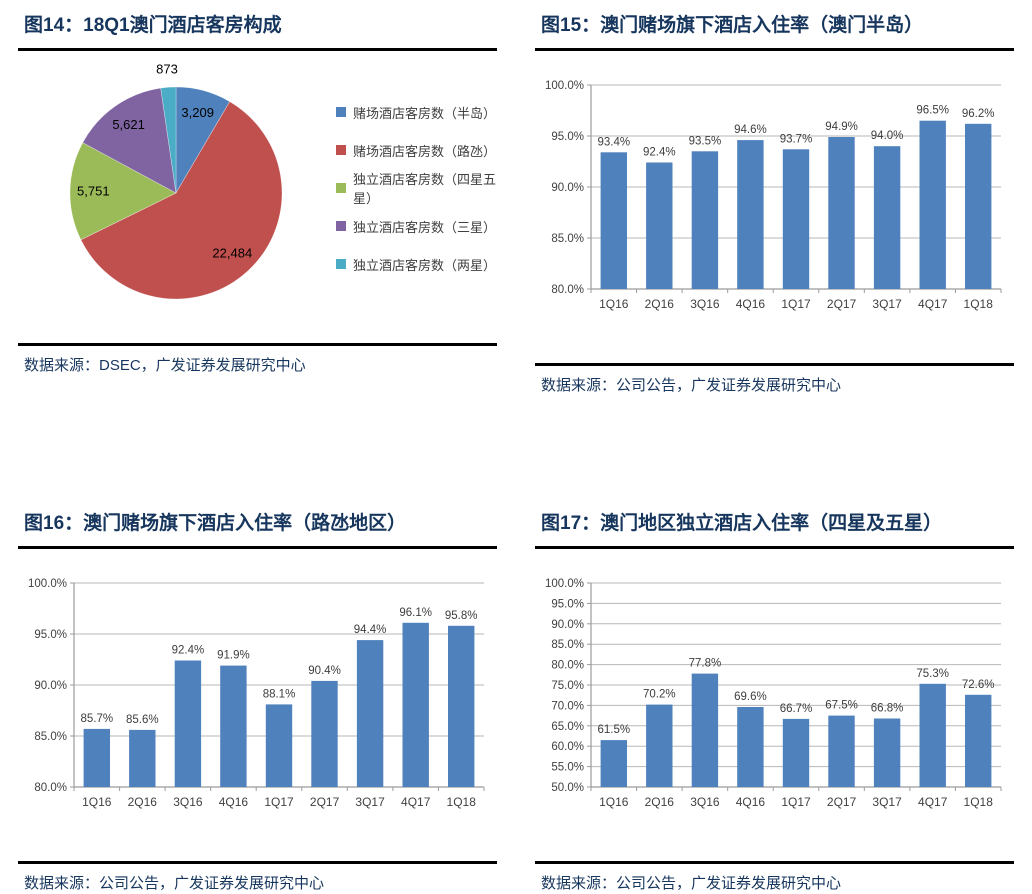  What do you see at coordinates (425, 227) in the screenshot?
I see `legend-label: 独立酒店客房数（三星）` at bounding box center [425, 227].